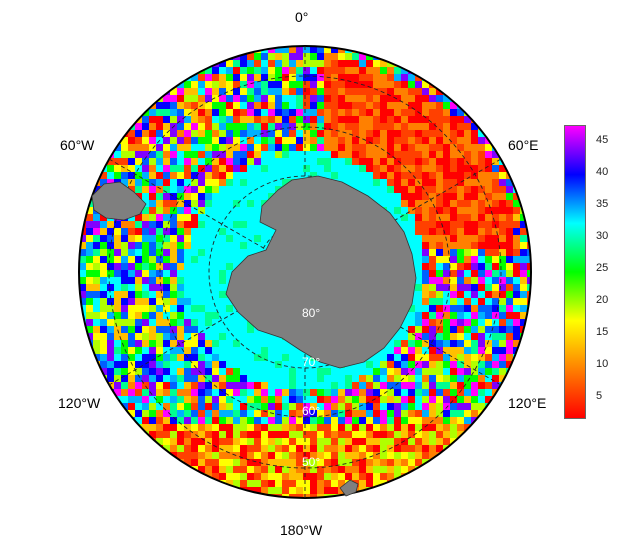  Describe the element at coordinates (599, 396) in the screenshot. I see `colorbar-tick: 5` at that location.